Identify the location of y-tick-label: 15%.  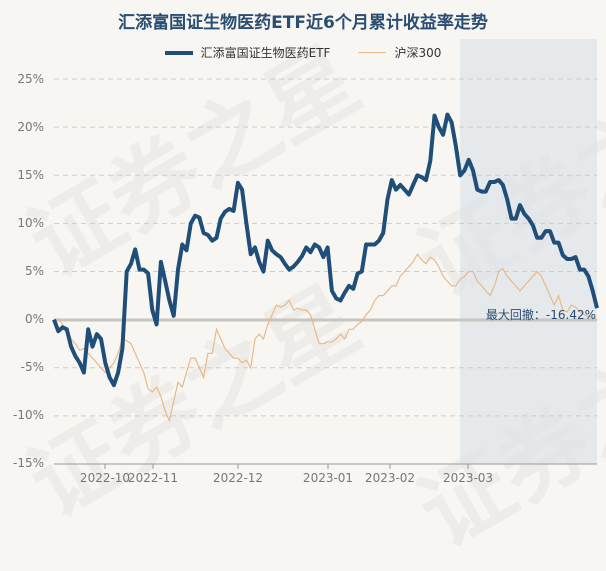
(30, 175).